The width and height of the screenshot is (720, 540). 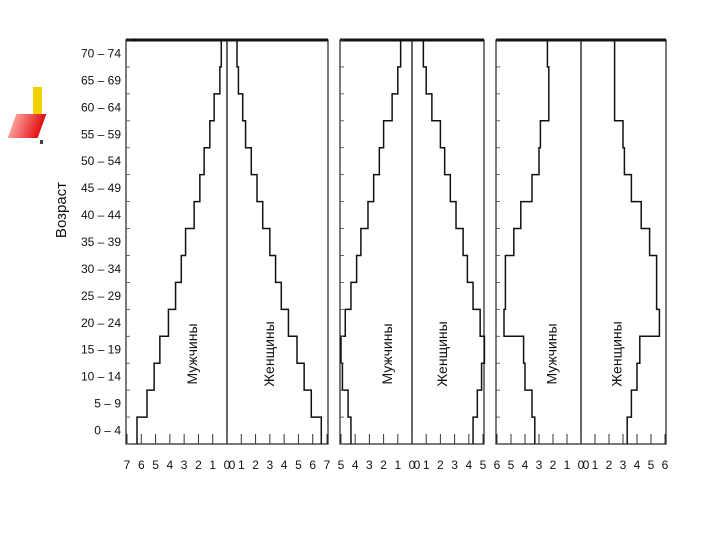 What do you see at coordinates (61, 210) in the screenshot?
I see `y-axis-title: Возраст` at bounding box center [61, 210].